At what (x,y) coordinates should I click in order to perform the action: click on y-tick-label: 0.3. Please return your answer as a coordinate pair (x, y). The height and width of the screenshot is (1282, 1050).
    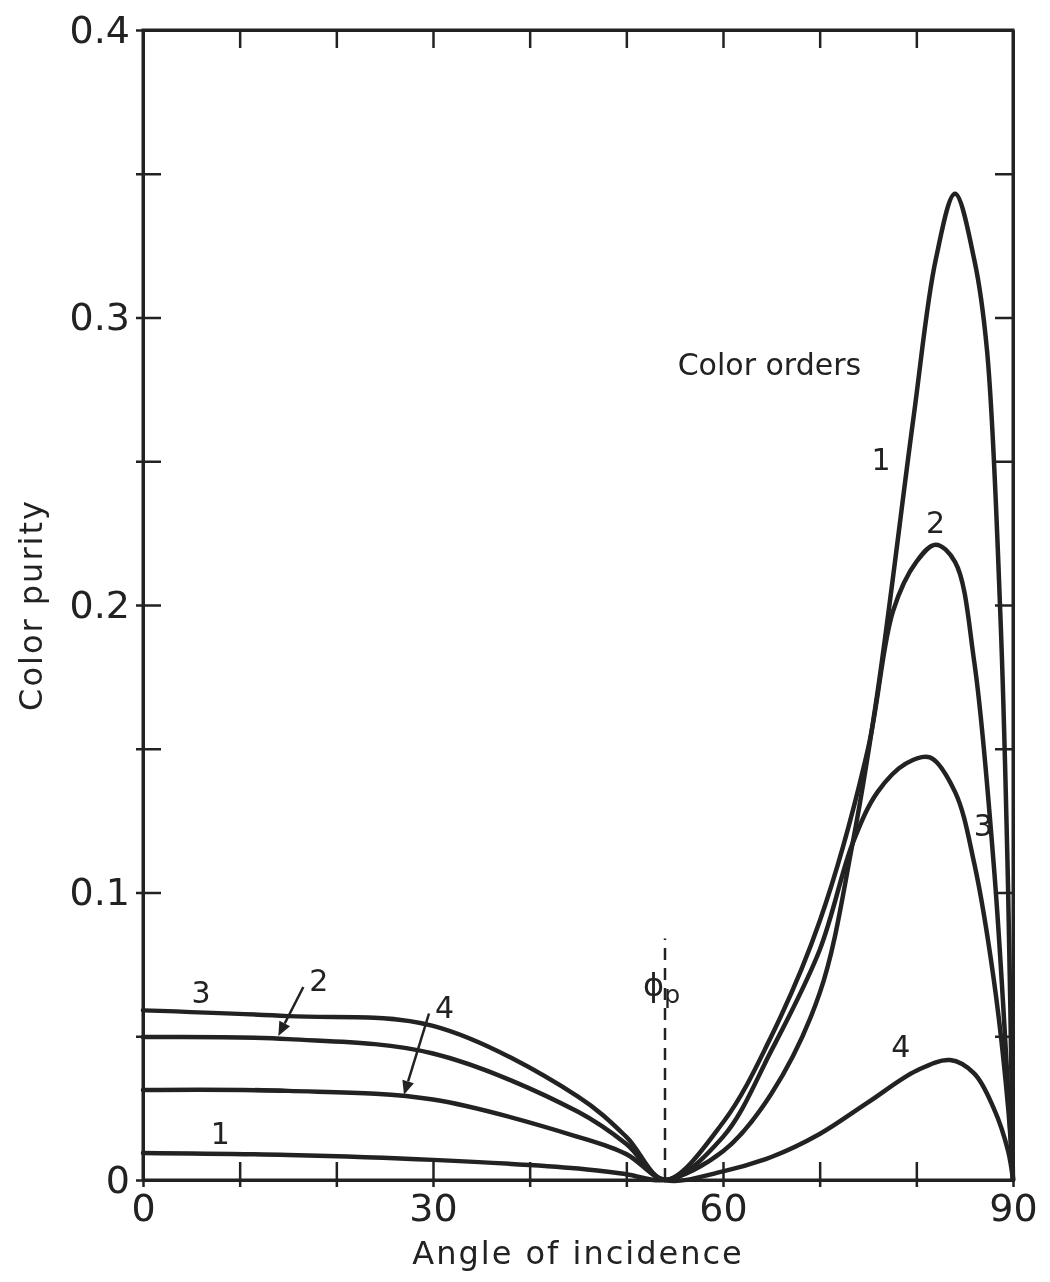
    Looking at the image, I should click on (99, 317).